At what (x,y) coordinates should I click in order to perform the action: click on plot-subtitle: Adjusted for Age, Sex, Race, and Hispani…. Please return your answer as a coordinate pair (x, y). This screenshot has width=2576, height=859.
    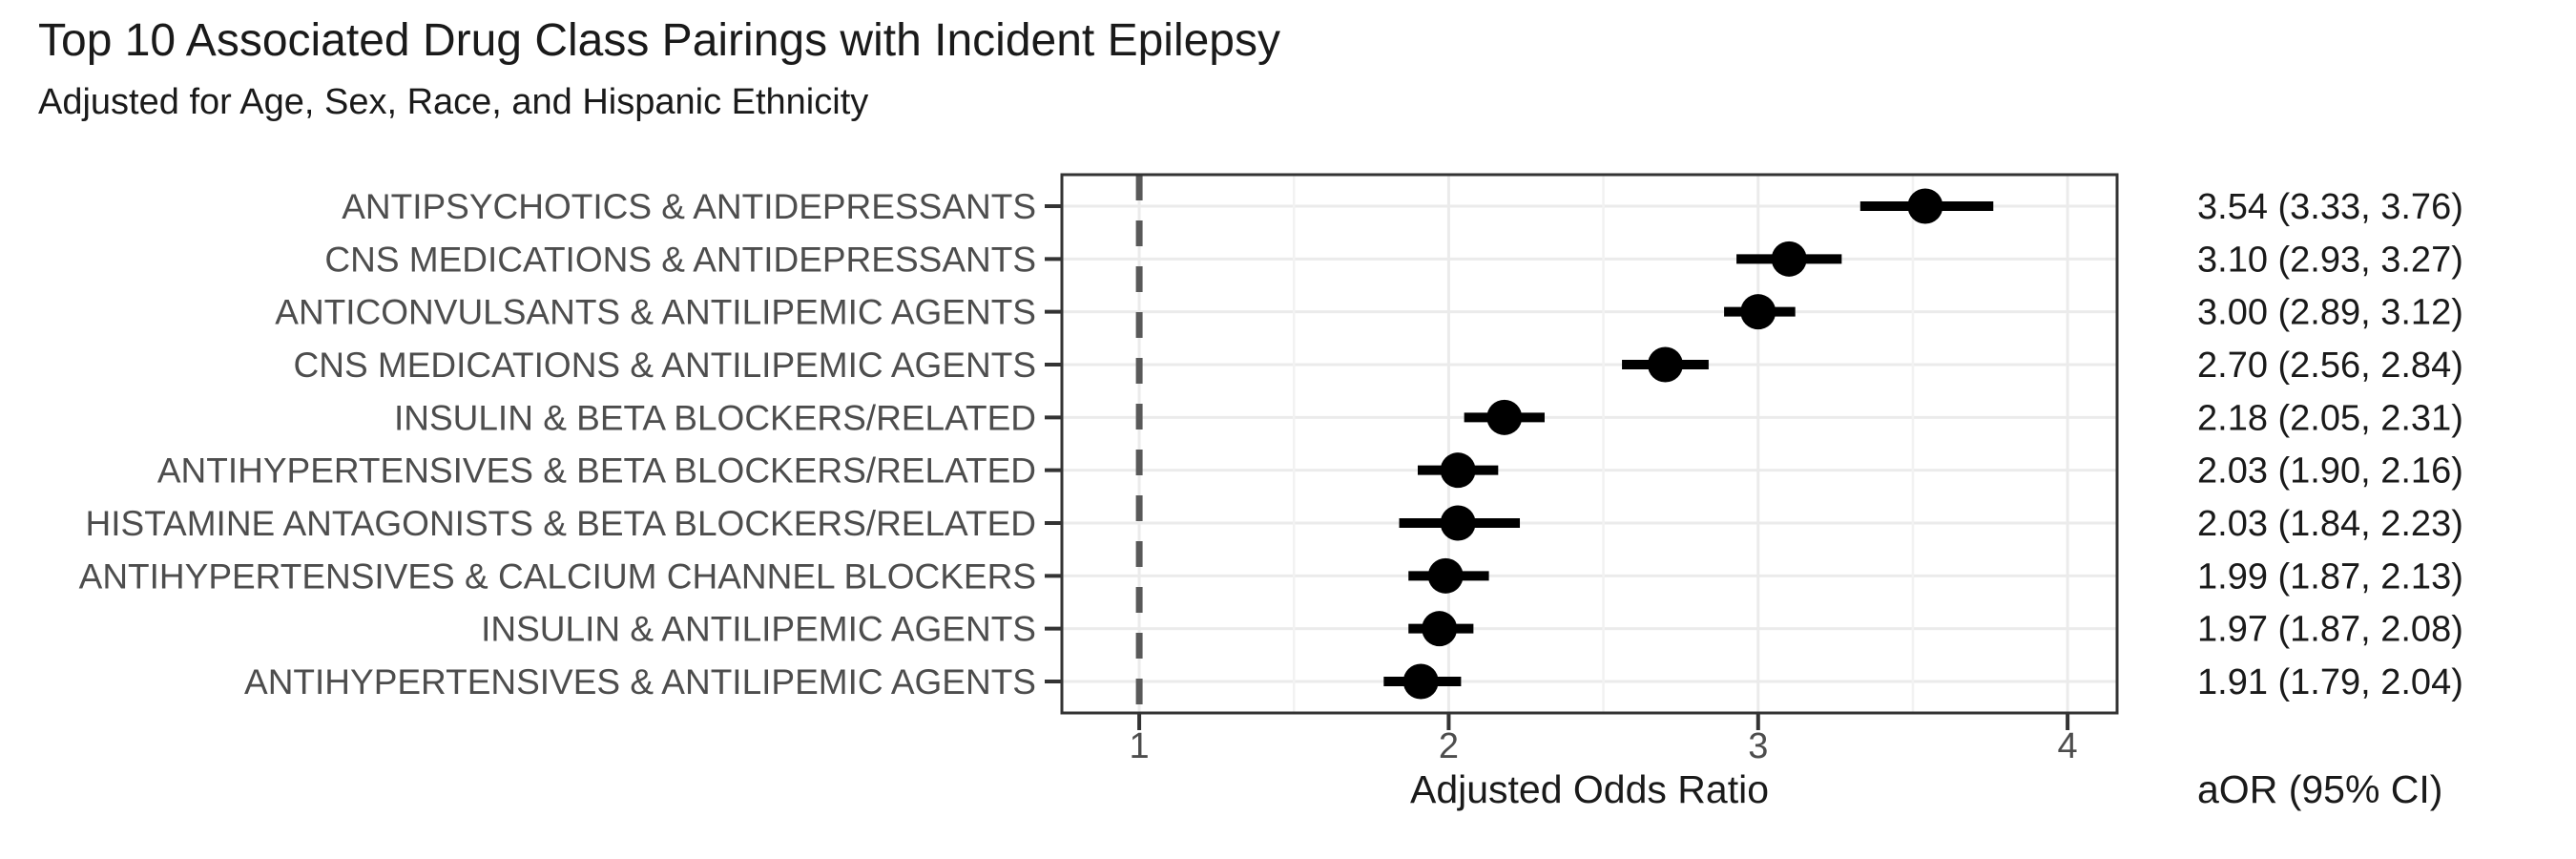
    Looking at the image, I should click on (453, 102).